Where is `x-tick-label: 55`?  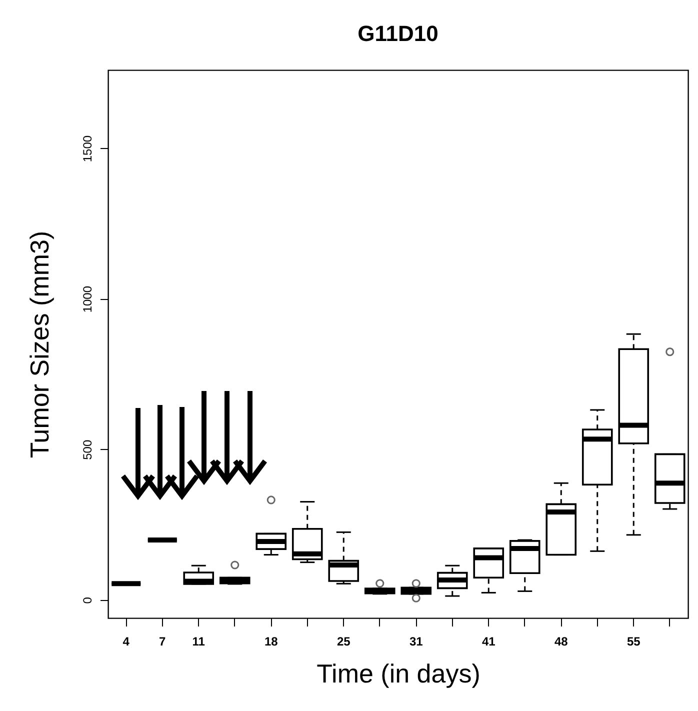 x-tick-label: 55 is located at coordinates (633, 641).